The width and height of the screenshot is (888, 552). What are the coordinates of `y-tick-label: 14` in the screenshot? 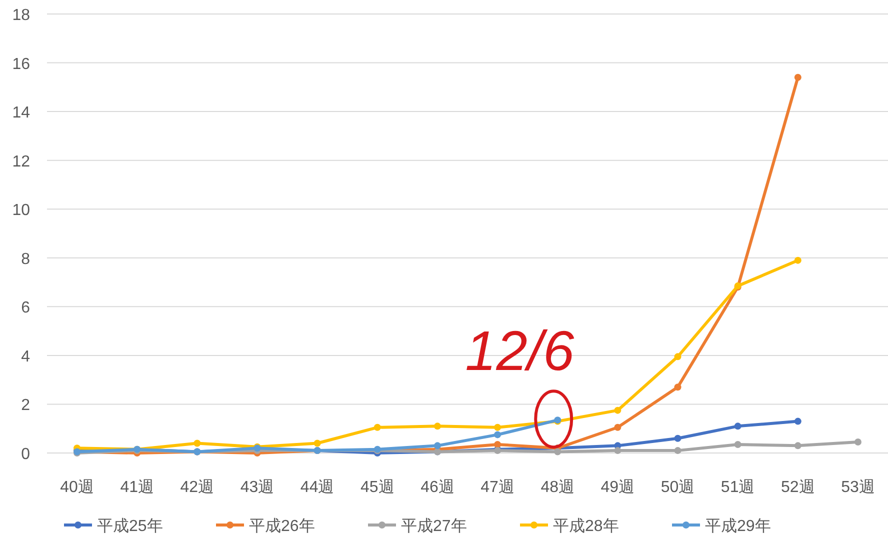 It's located at (21, 113).